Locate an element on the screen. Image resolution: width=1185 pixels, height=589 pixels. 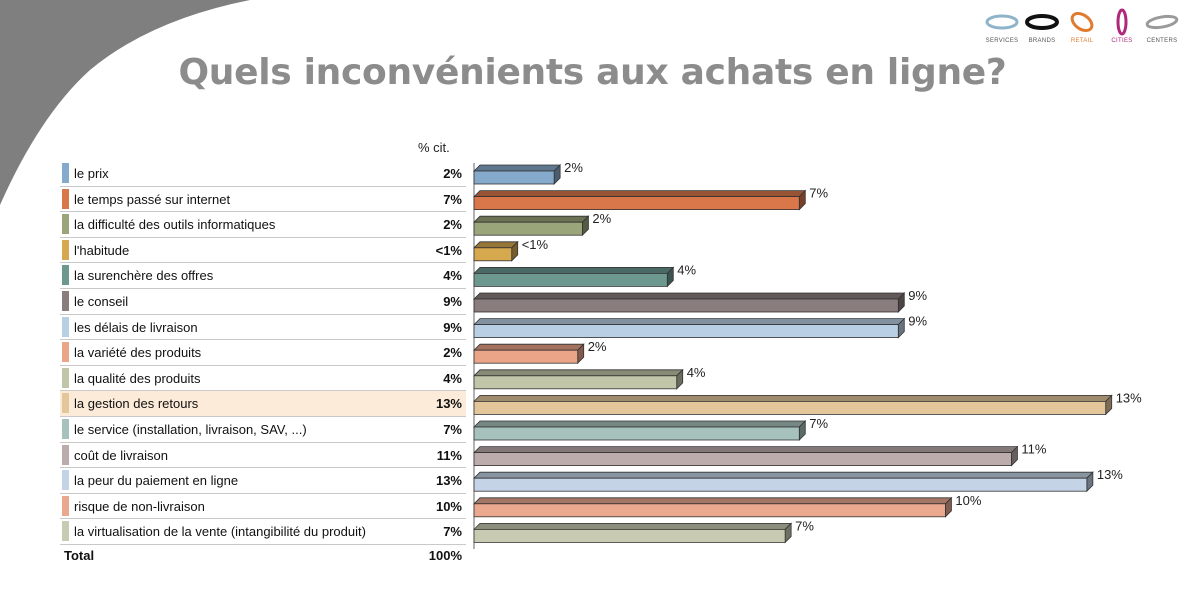
row-label: le prix is located at coordinates (91, 173).